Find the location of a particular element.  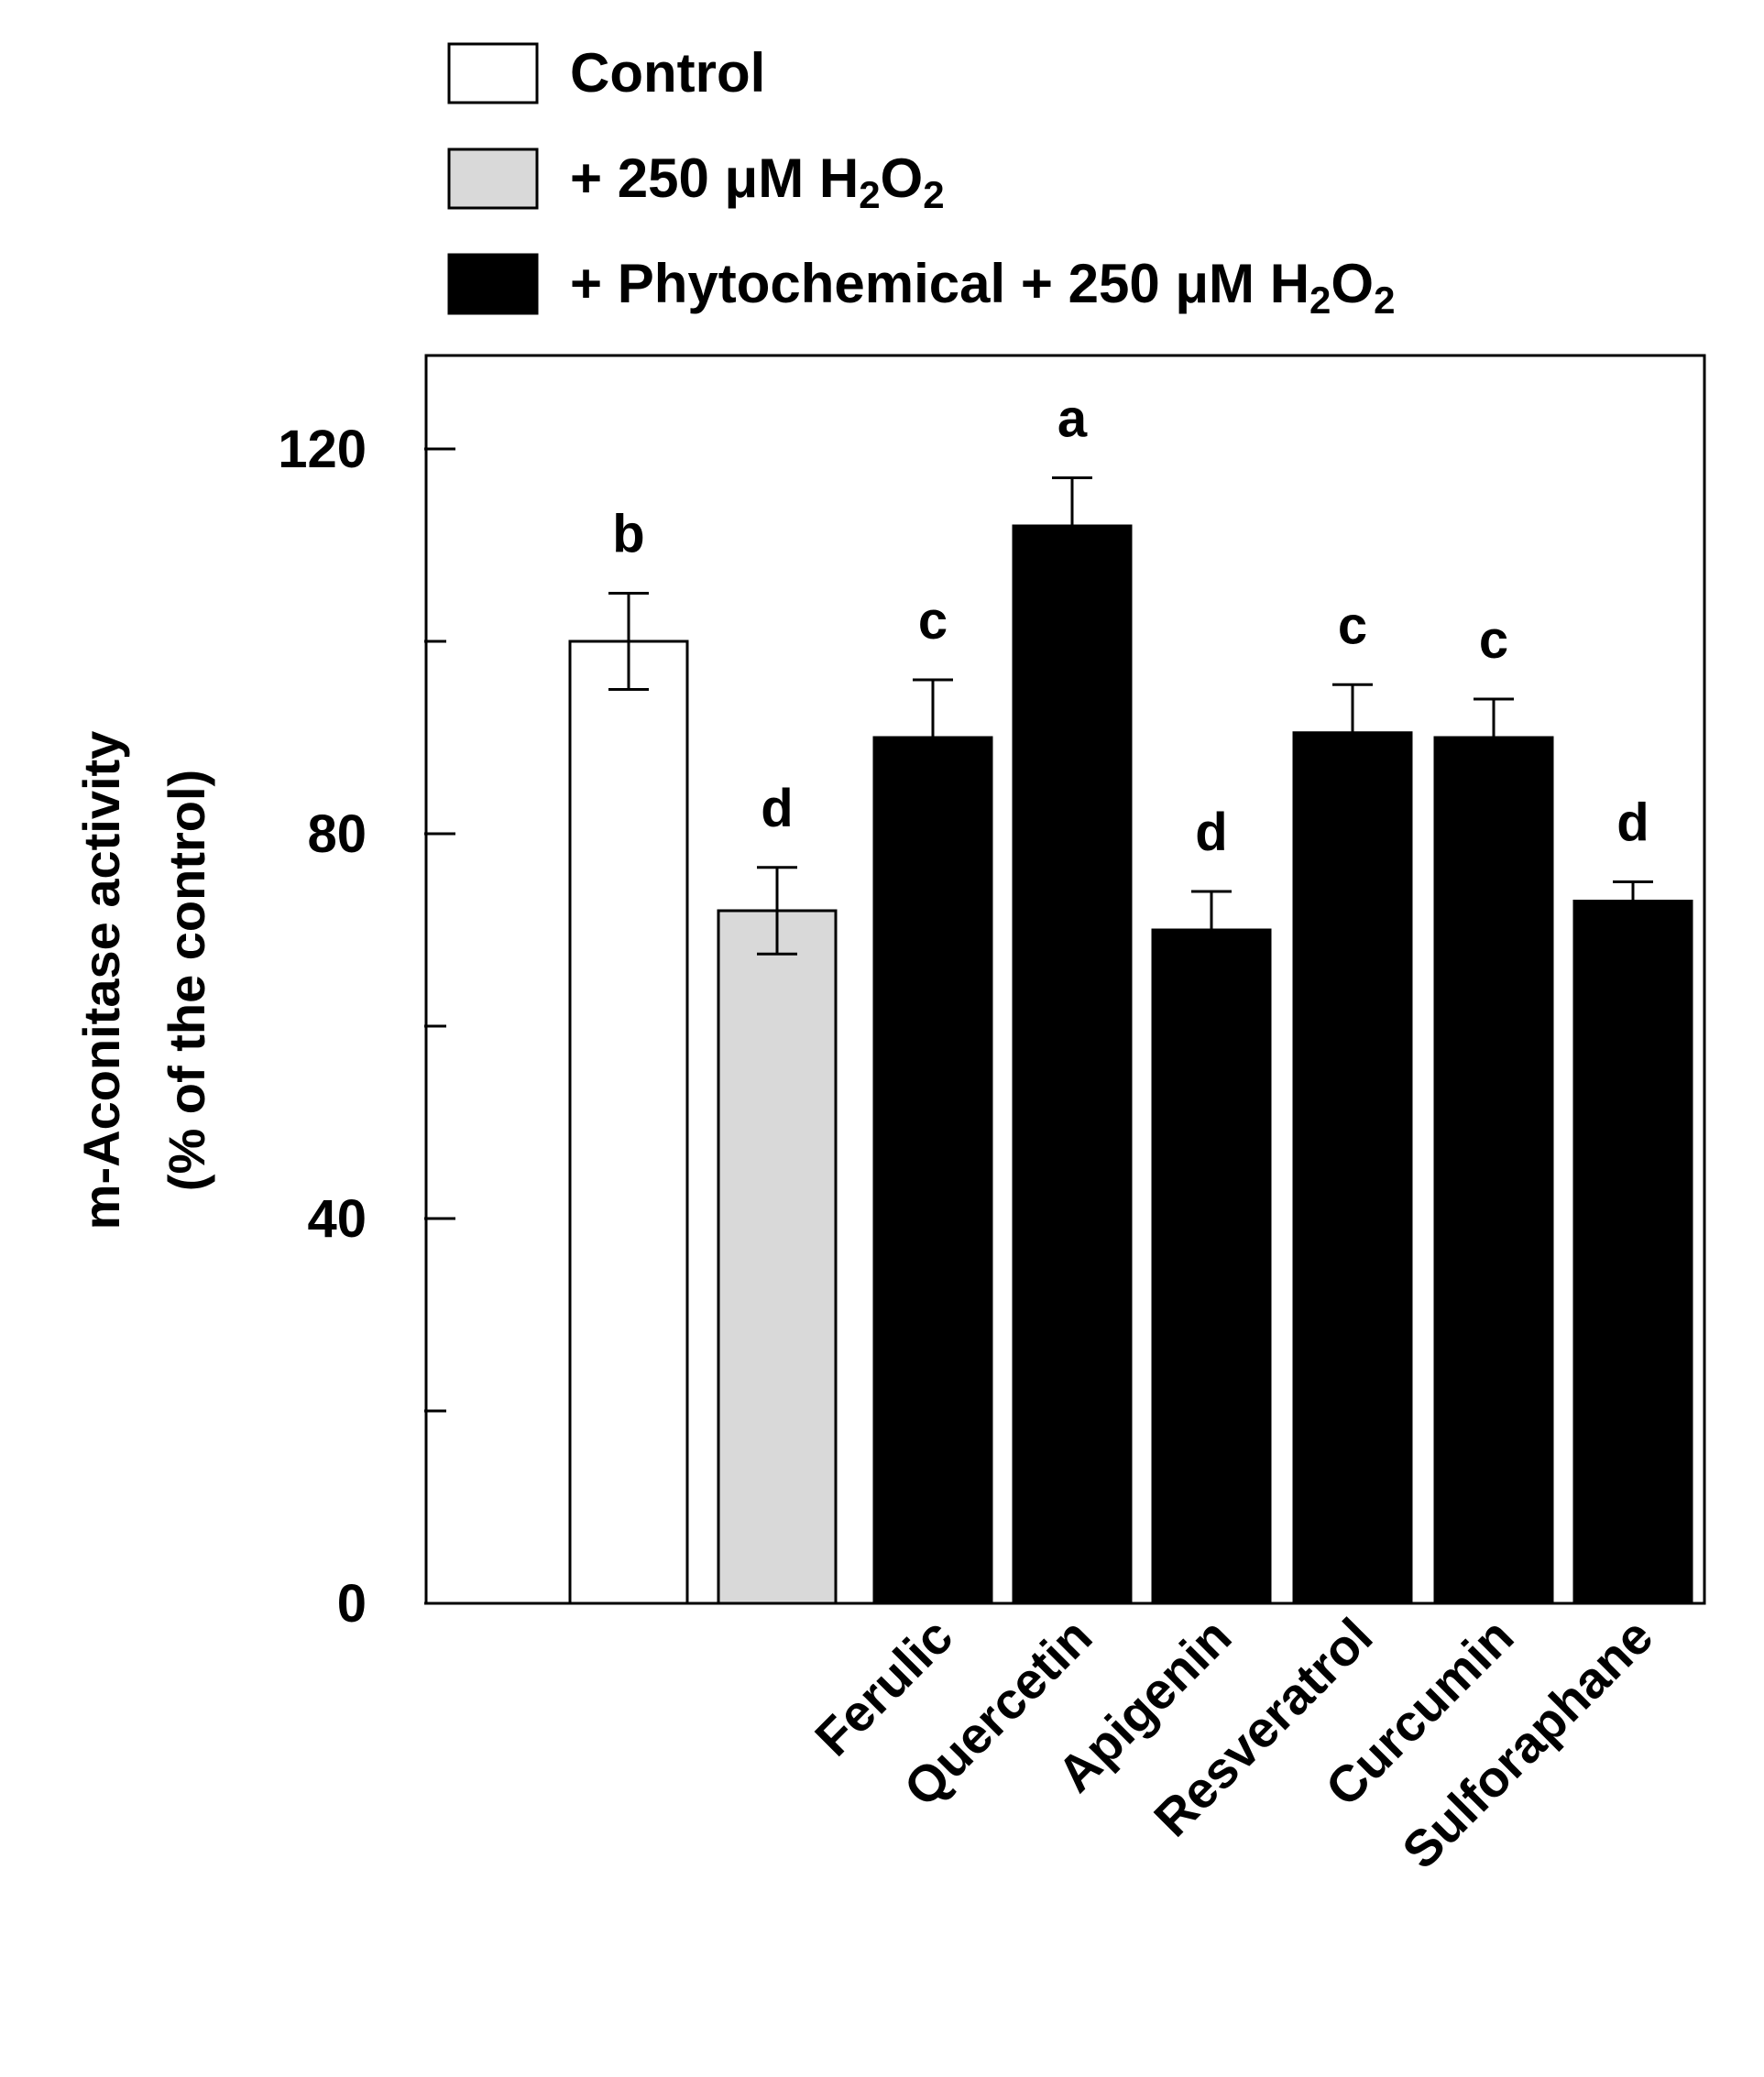

y-axis-title: m-Aconitase activity (% of the control) is located at coordinates (143, 981).